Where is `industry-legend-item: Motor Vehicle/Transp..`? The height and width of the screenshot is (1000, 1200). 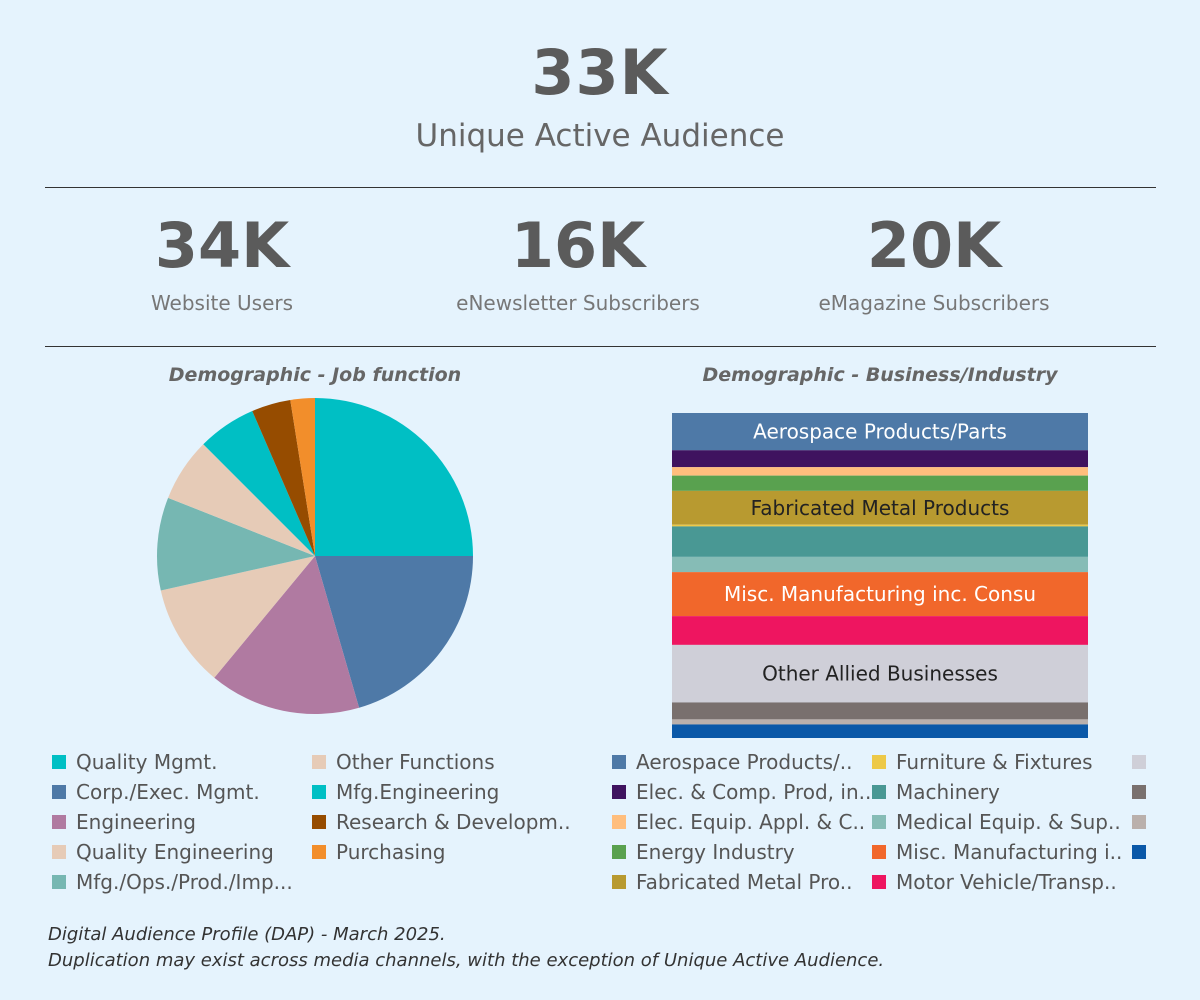 industry-legend-item: Motor Vehicle/Transp.. is located at coordinates (994, 882).